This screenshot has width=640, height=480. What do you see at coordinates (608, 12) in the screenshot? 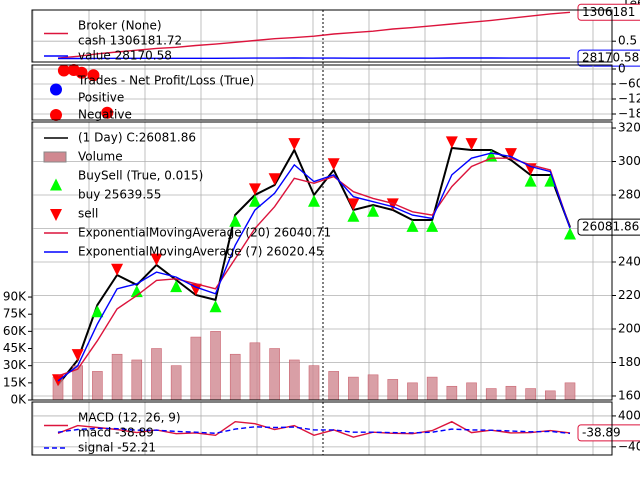
I see `last-value-label: 1306181` at bounding box center [608, 12].